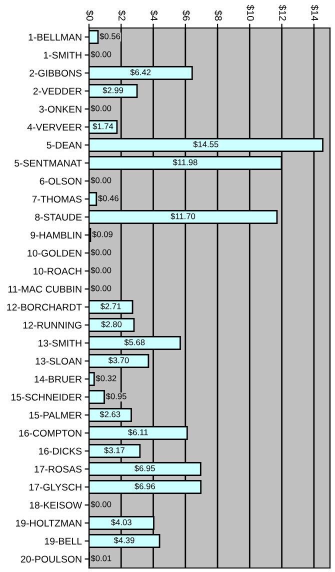  I want to click on y-tick-label: 1-SMITH, so click(63, 55).